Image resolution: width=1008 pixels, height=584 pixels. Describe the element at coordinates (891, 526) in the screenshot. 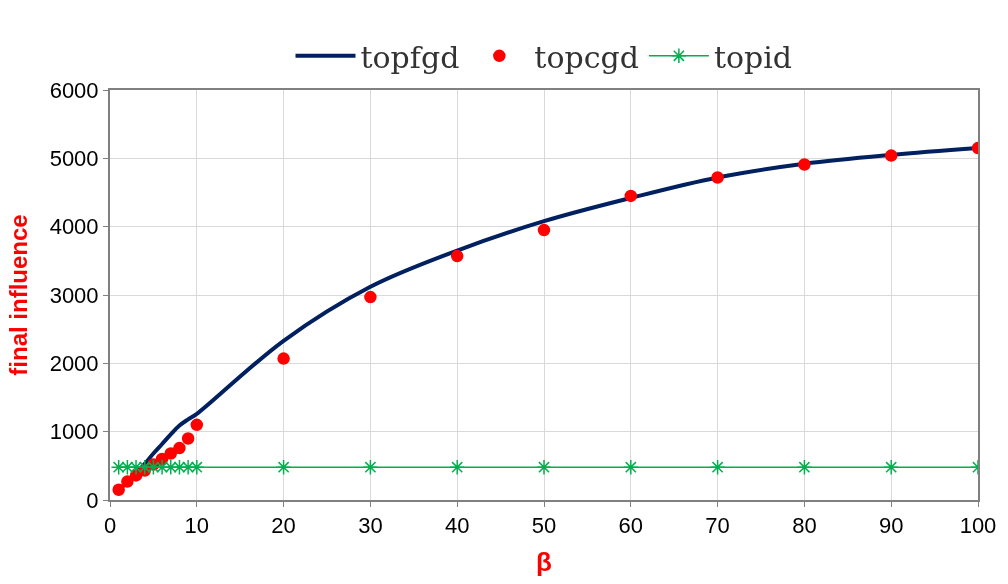

I see `x-tick-label: 90` at that location.